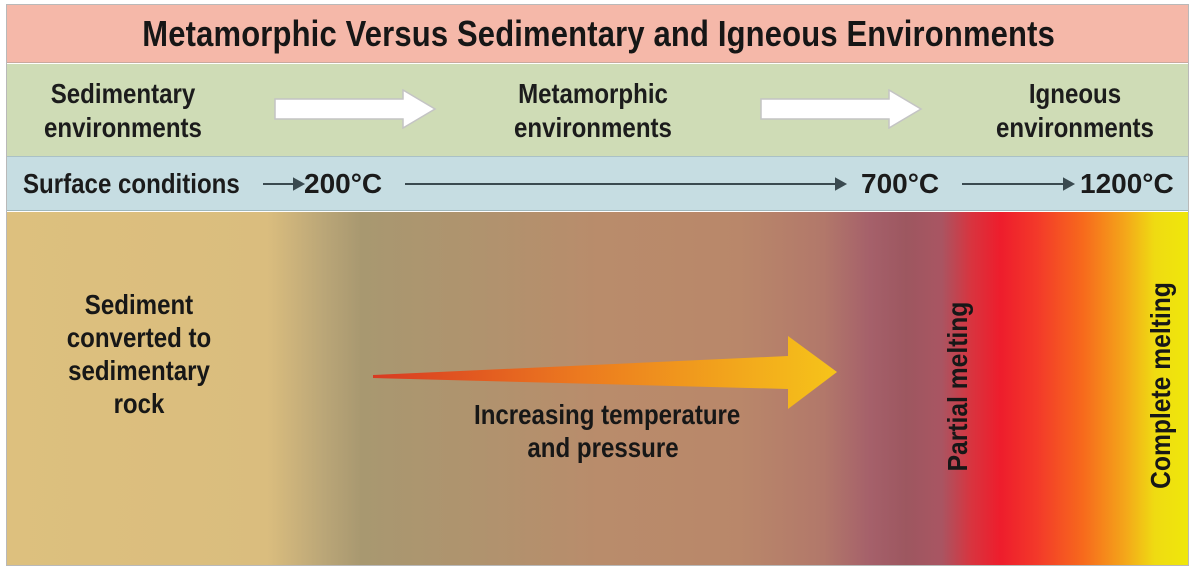 The width and height of the screenshot is (1195, 572). What do you see at coordinates (1075, 110) in the screenshot?
I see `igneous-environments-label: Igneous environments` at bounding box center [1075, 110].